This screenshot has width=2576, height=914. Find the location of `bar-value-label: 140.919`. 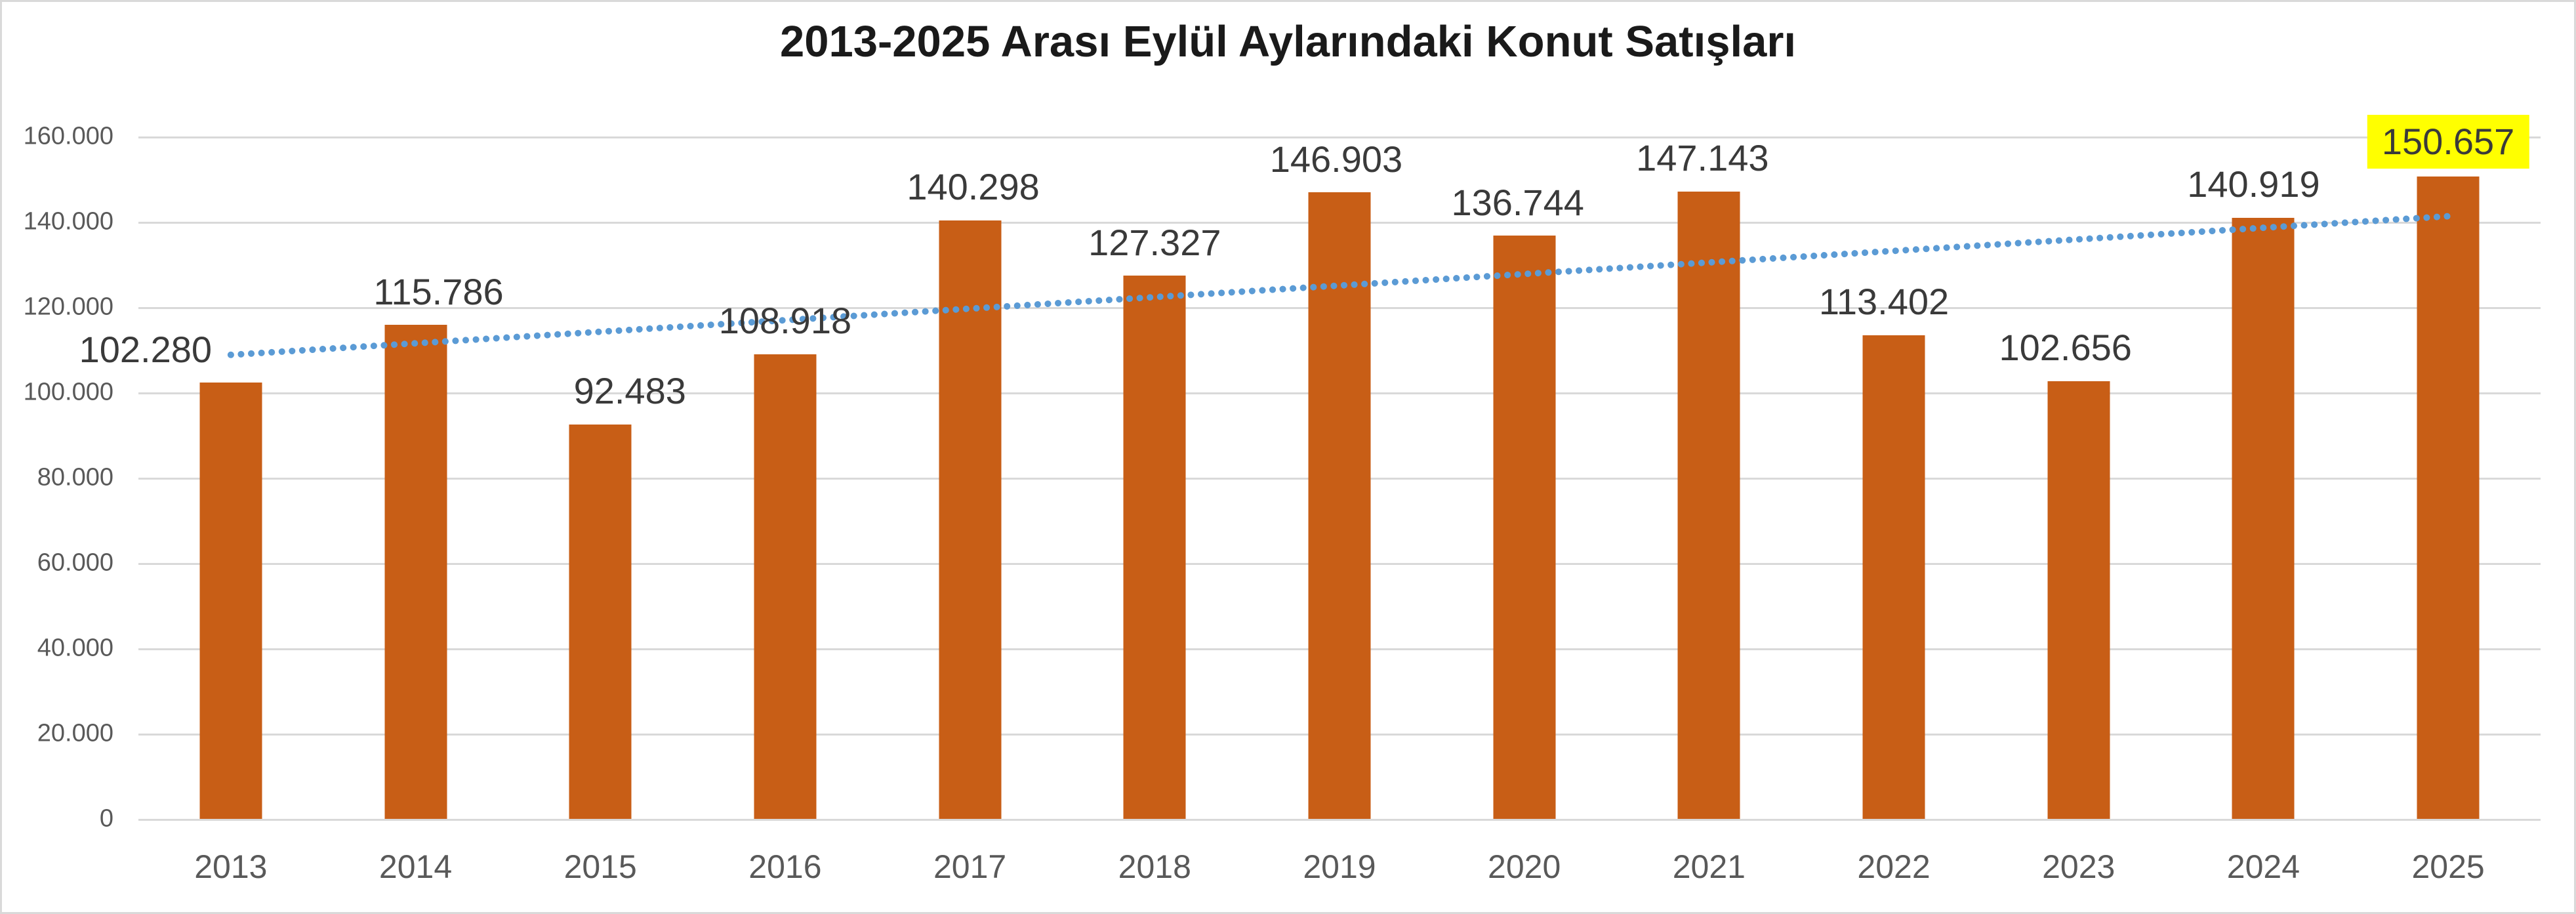

bar-value-label: 140.919 is located at coordinates (2253, 184).